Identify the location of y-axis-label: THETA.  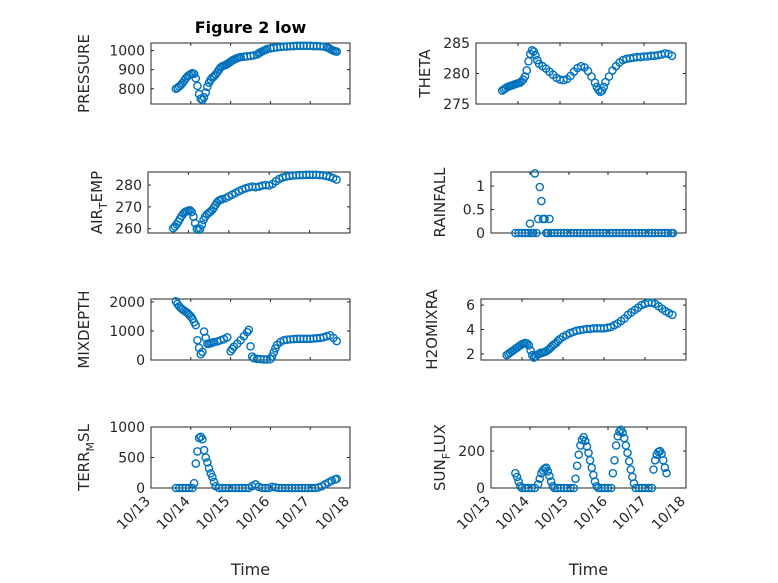
(425, 74).